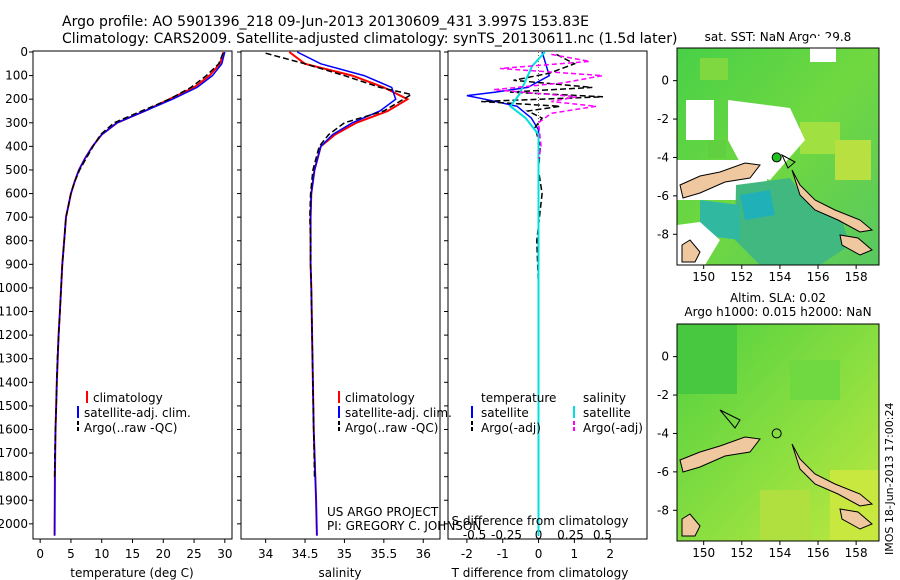 Image resolution: width=900 pixels, height=580 pixels. What do you see at coordinates (717, 149) in the screenshot?
I see `sst-patch` at bounding box center [717, 149].